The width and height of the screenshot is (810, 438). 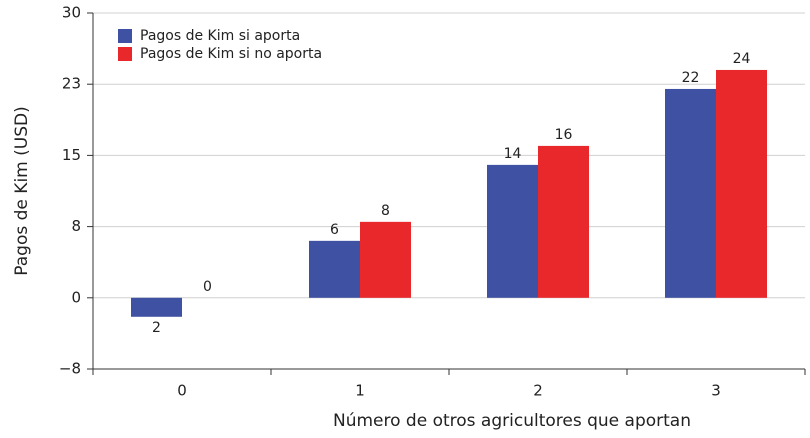 I want to click on x-tick-label: 2, so click(x=538, y=391).